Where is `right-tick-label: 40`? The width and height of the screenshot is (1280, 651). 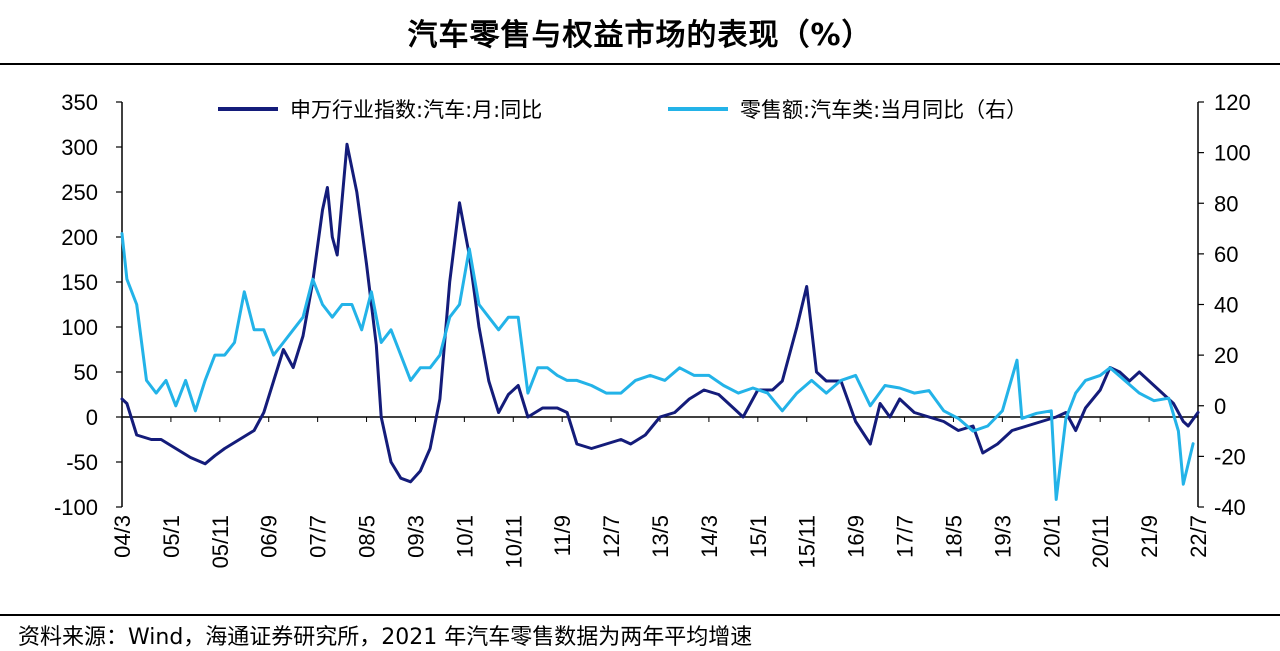
right-tick-label: 40 is located at coordinates (1226, 305).